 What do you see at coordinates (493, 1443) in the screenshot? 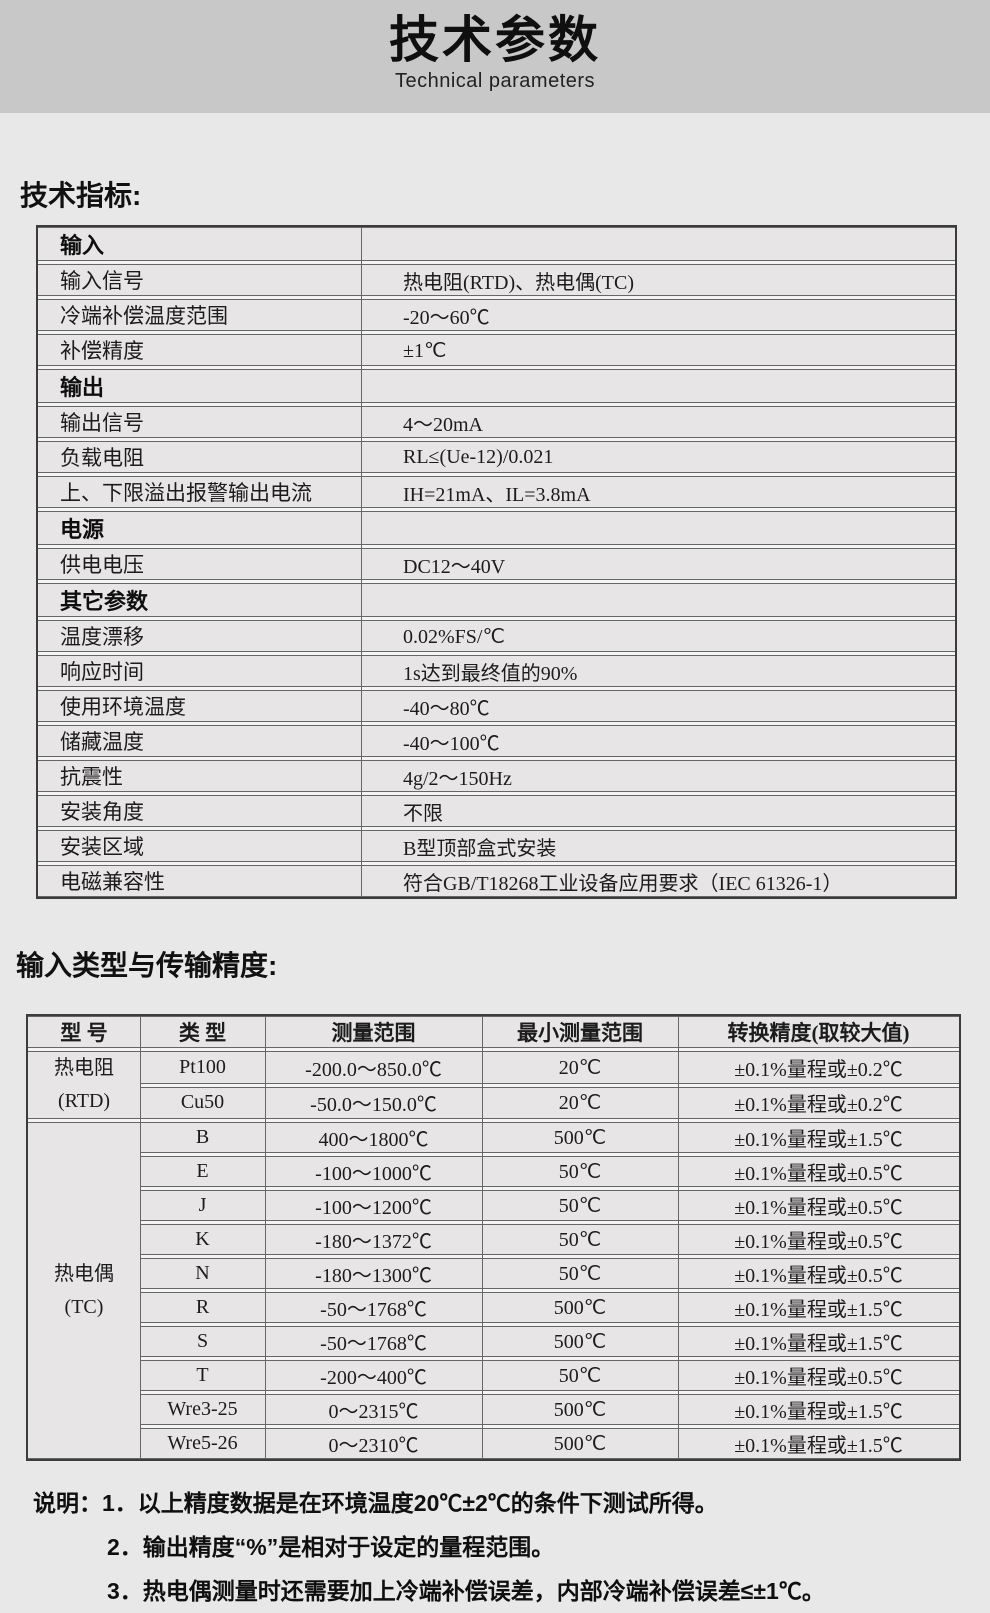
I see `accuracy-row: Wre5-26 0～2310℃ 500℃ ±0.1%量程或±1.5℃` at bounding box center [493, 1443].